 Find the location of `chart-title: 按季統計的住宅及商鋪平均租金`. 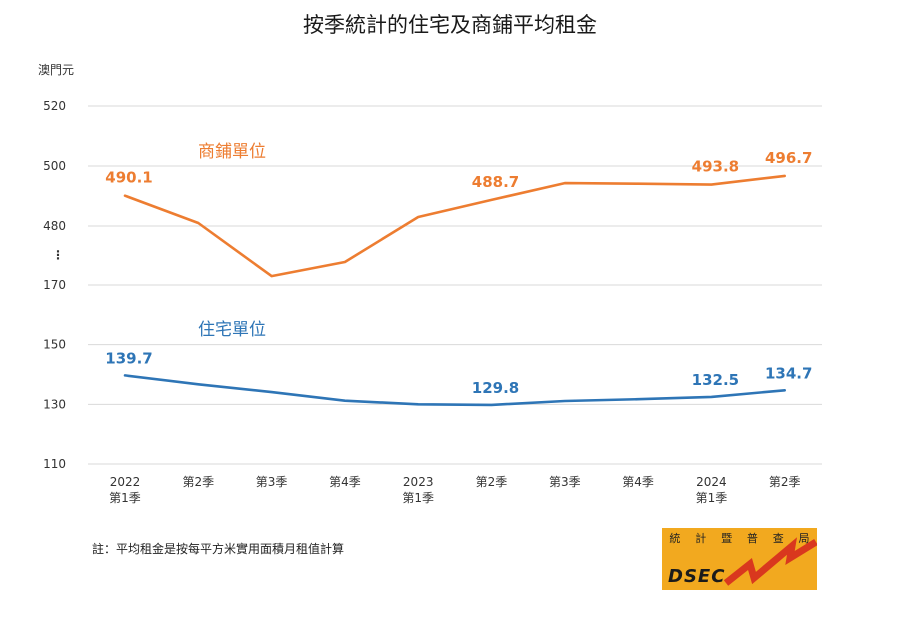

chart-title: 按季統計的住宅及商鋪平均租金 is located at coordinates (450, 25).